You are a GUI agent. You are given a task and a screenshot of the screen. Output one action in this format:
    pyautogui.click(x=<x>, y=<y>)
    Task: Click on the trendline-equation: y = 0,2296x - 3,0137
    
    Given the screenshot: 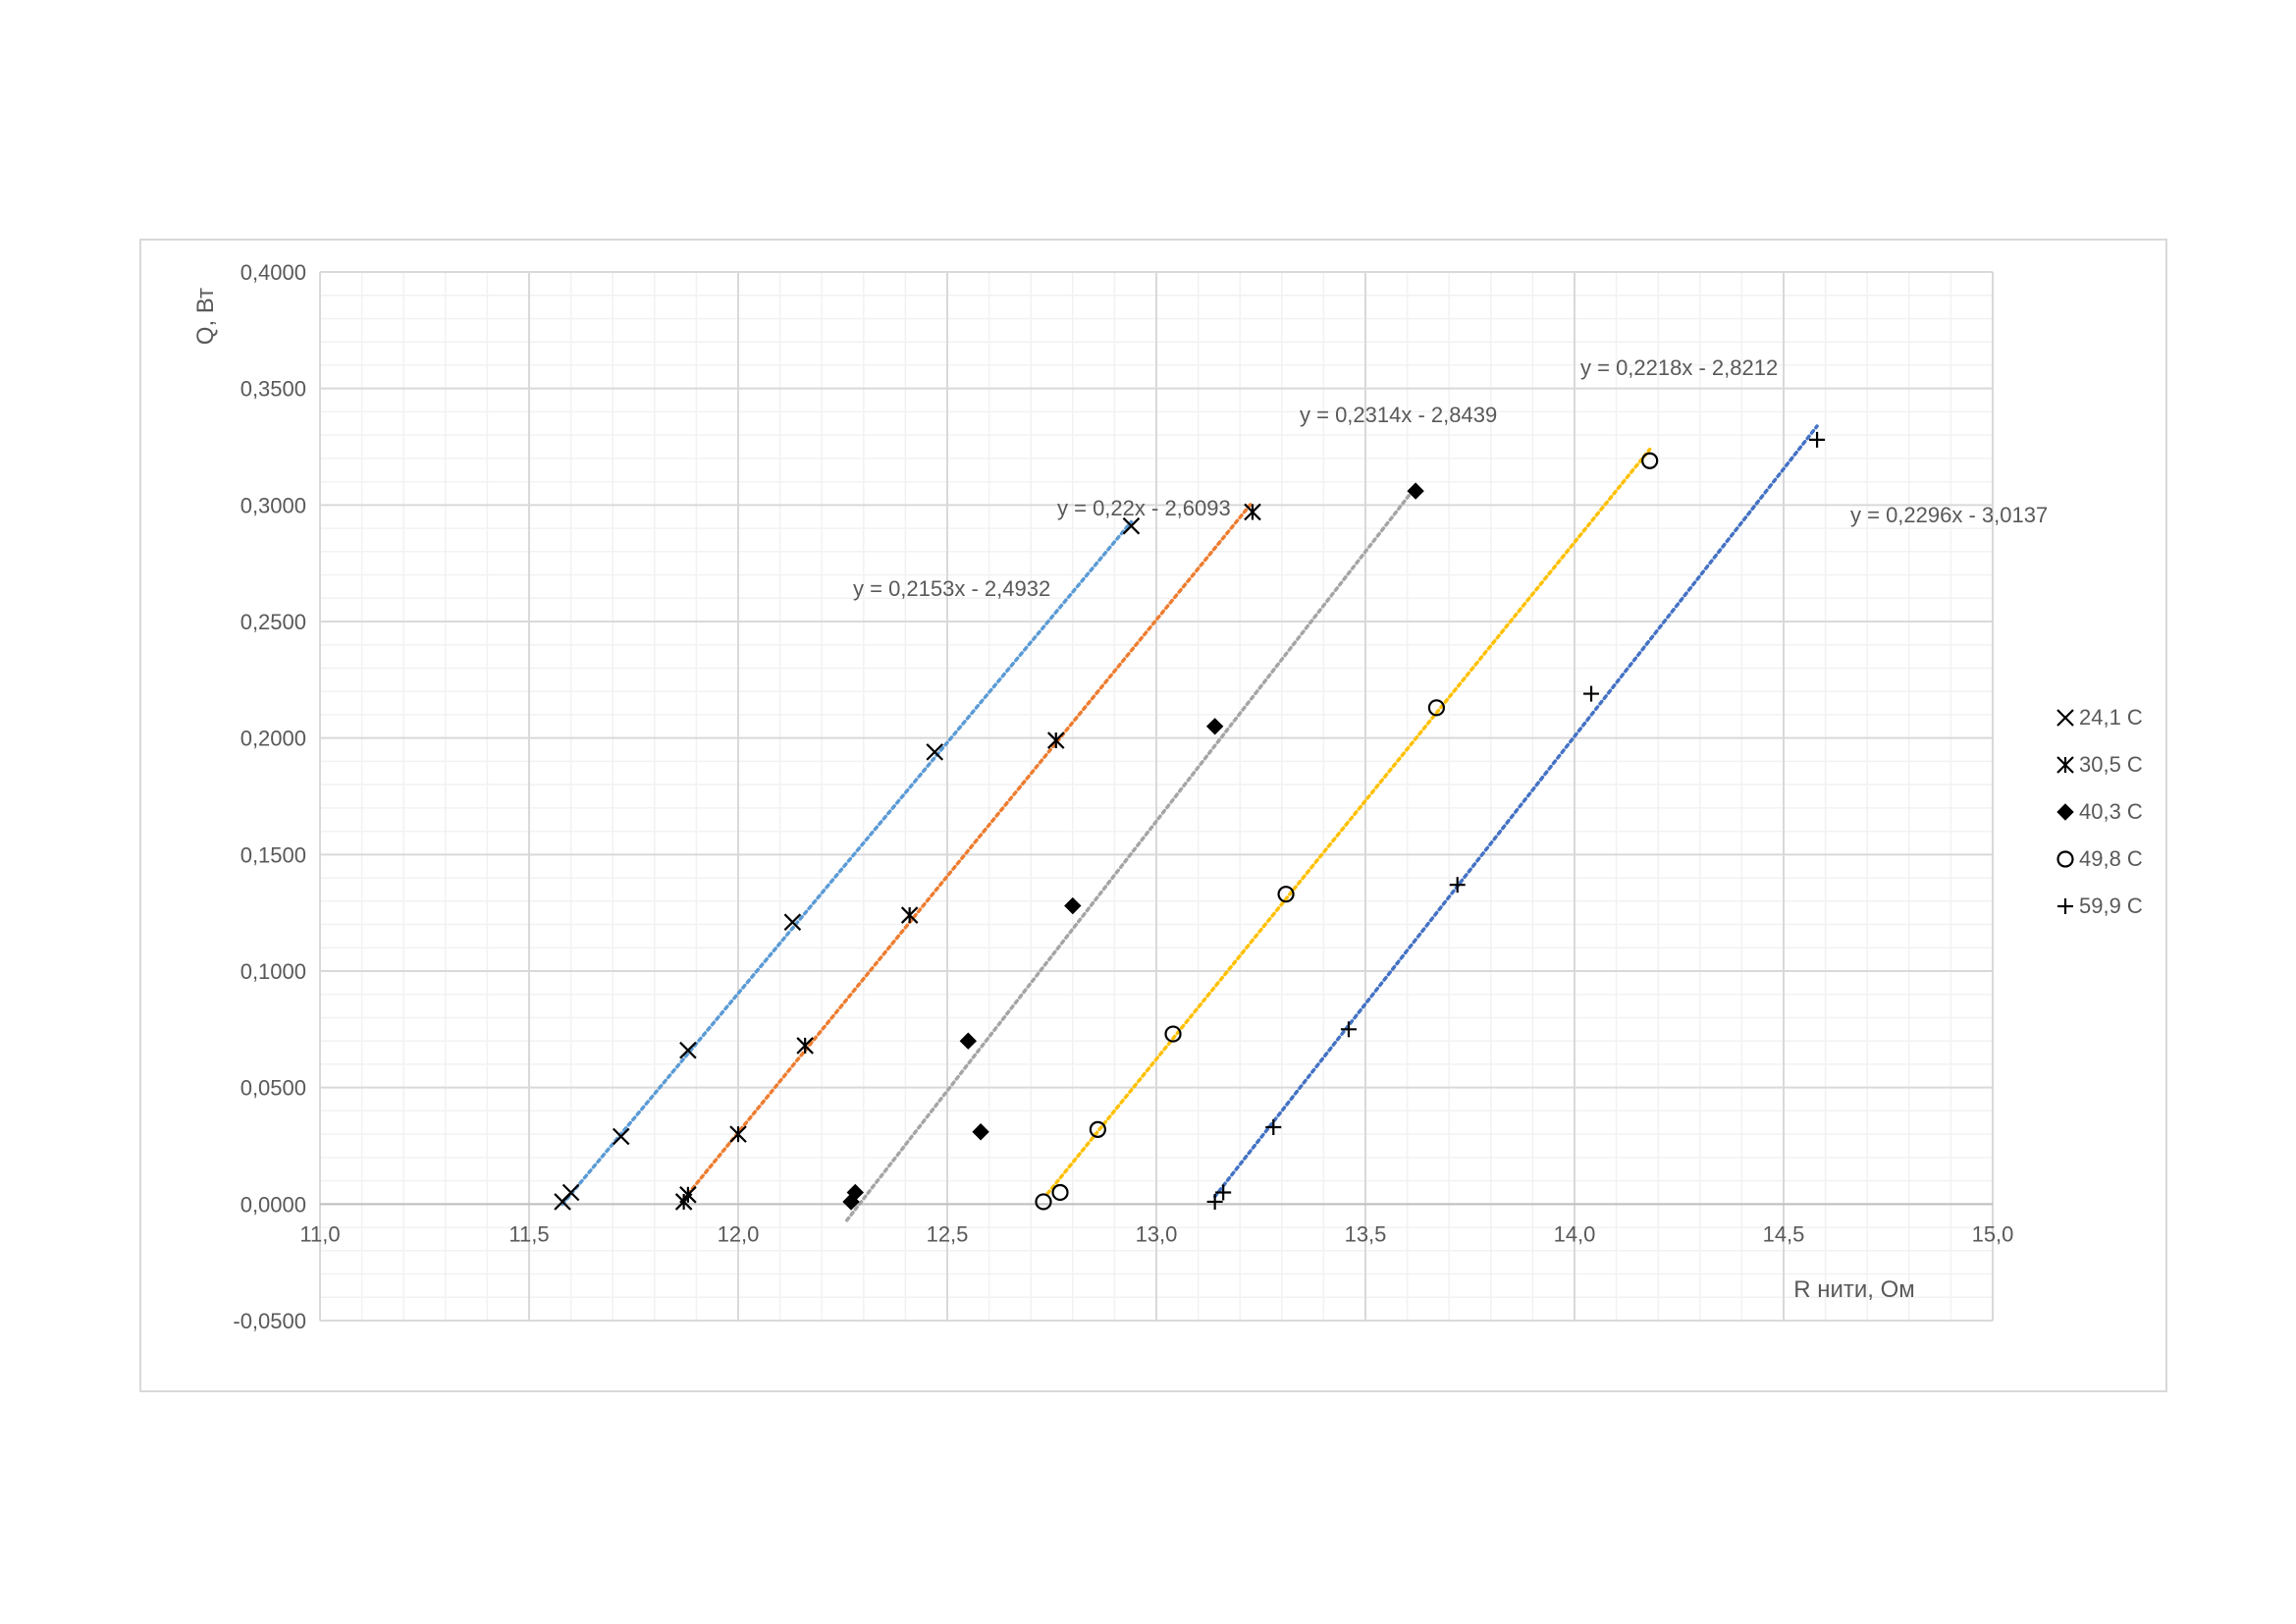 What is the action you would take?
    pyautogui.click(x=1949, y=515)
    